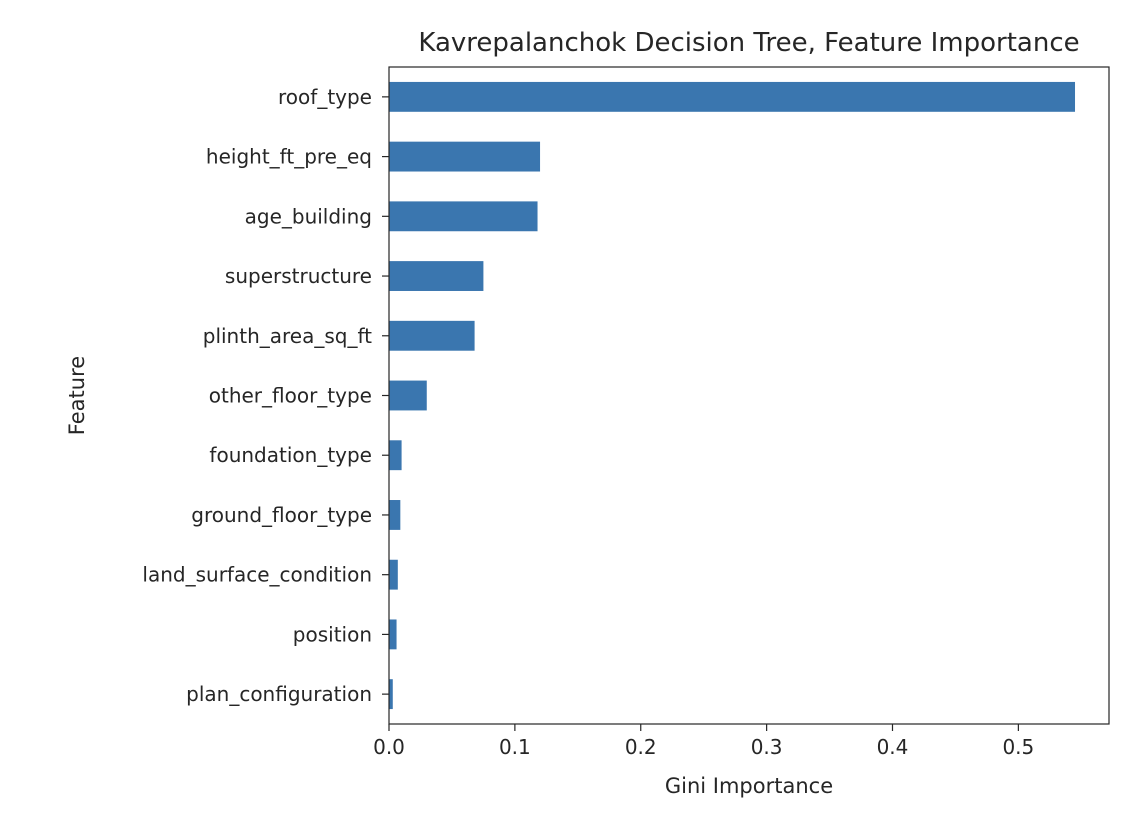 The width and height of the screenshot is (1146, 824). Describe the element at coordinates (389, 747) in the screenshot. I see `x-tick-label: 0.0` at that location.